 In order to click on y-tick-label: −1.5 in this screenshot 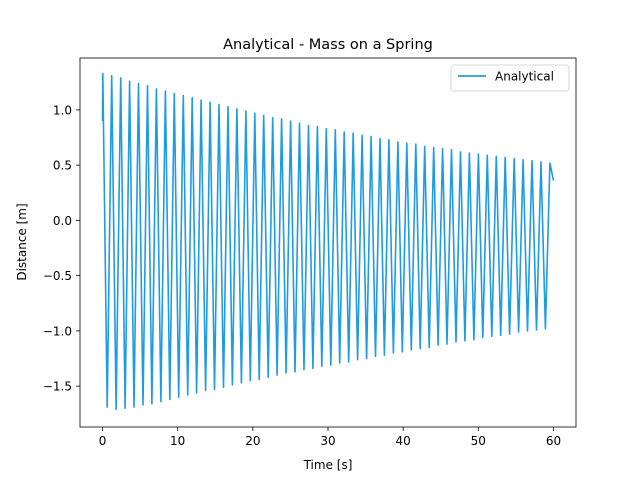, I will do `click(57, 387)`.